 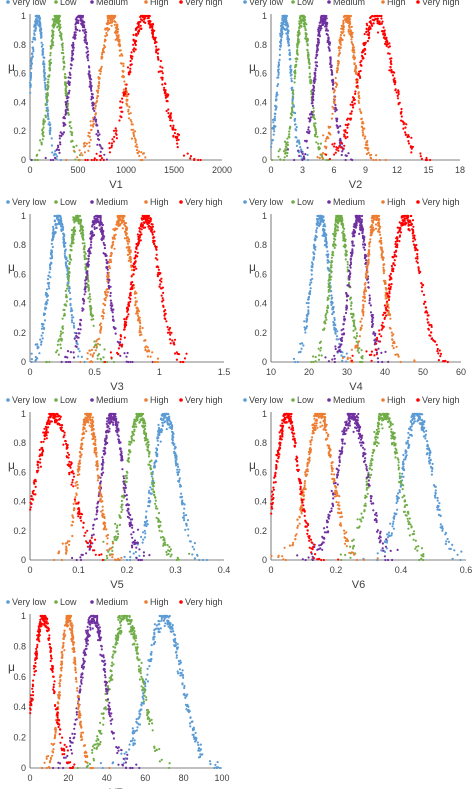 I want to click on y-tick-label: 0.6, so click(x=260, y=74).